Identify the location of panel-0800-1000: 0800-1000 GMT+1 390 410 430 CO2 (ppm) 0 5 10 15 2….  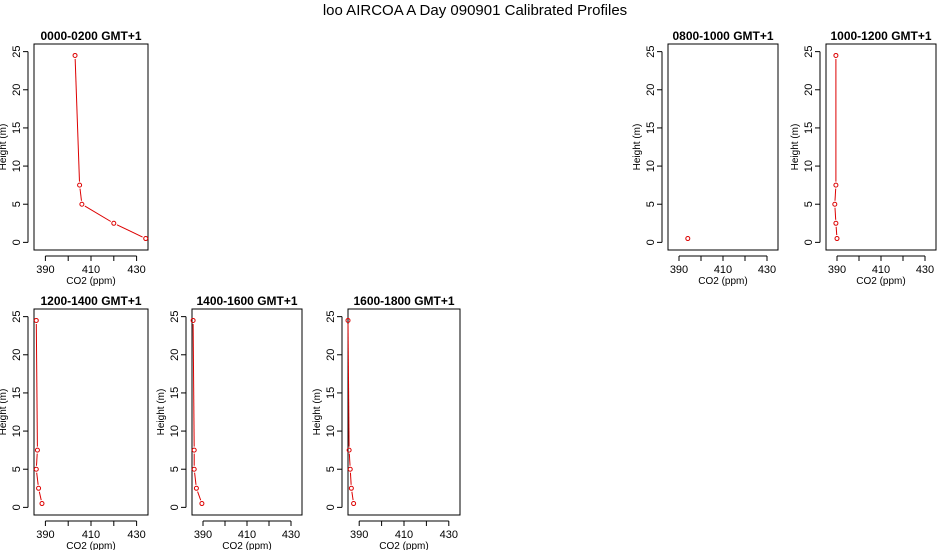
(705, 158).